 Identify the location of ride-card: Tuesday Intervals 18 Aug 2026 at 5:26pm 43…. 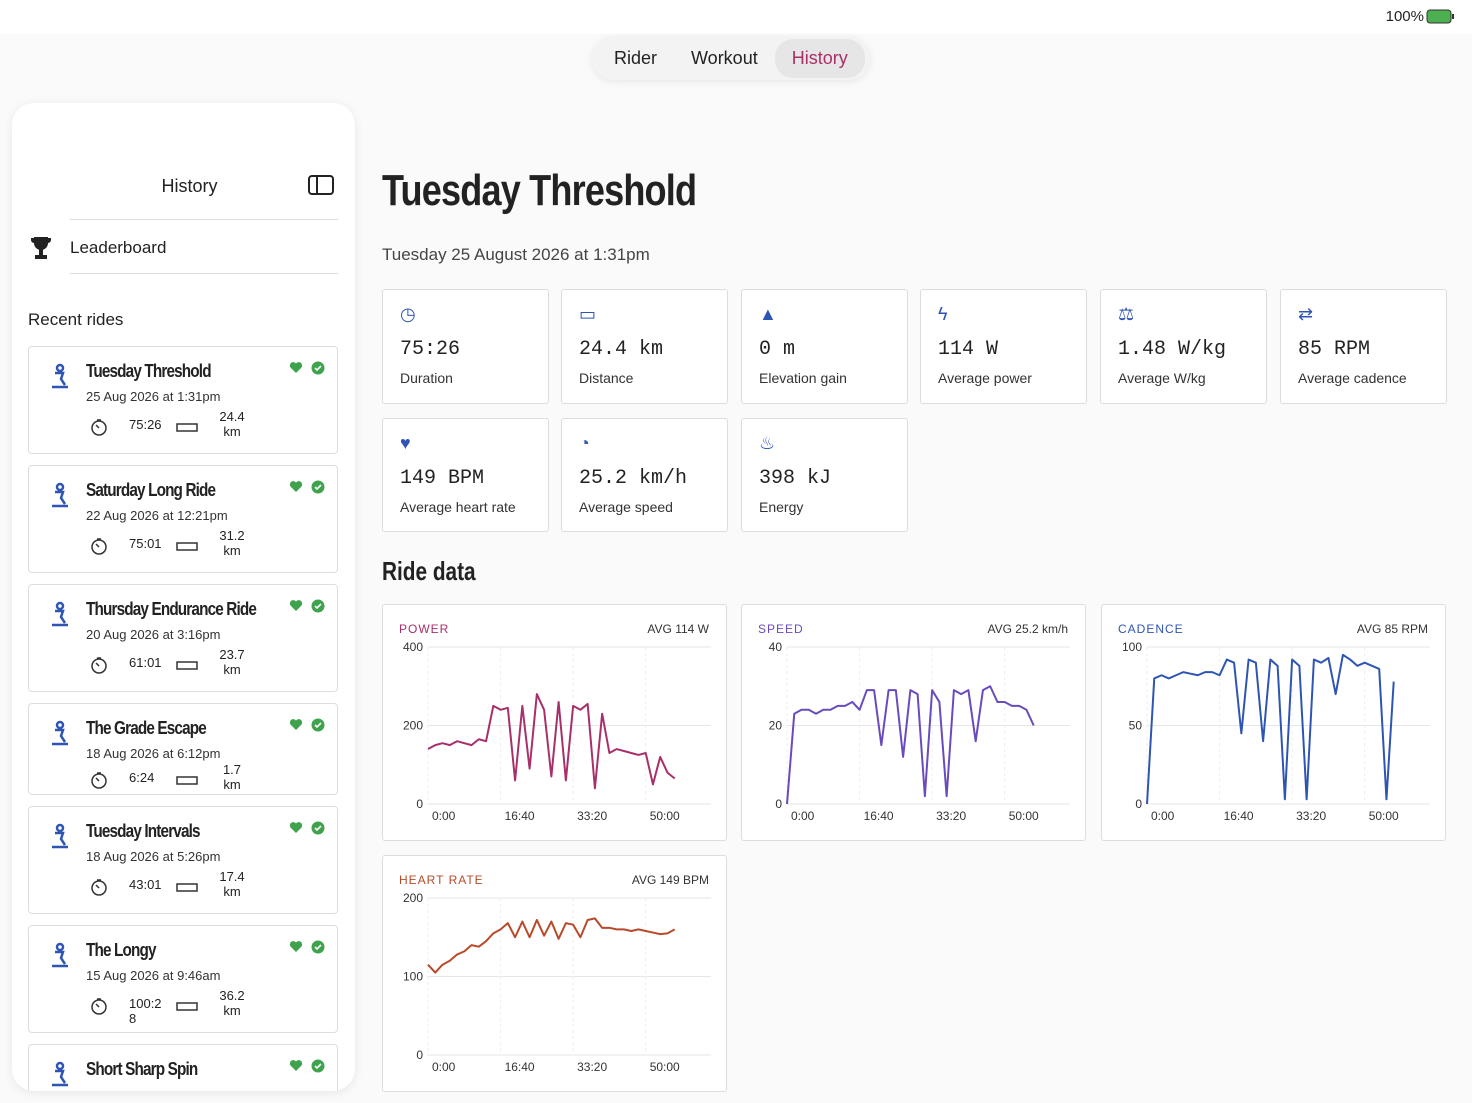
(183, 860).